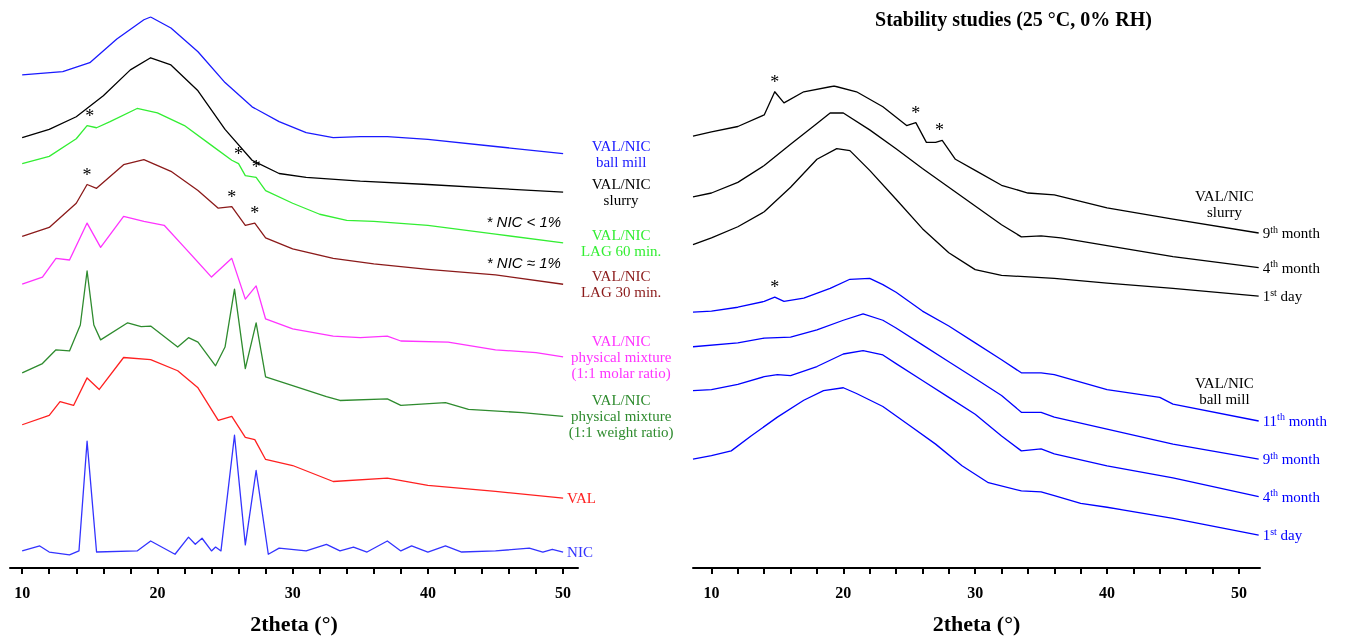 This screenshot has height=639, width=1347. I want to click on chart-title: Stability studies (25 °C, 0% RH), so click(1013, 19).